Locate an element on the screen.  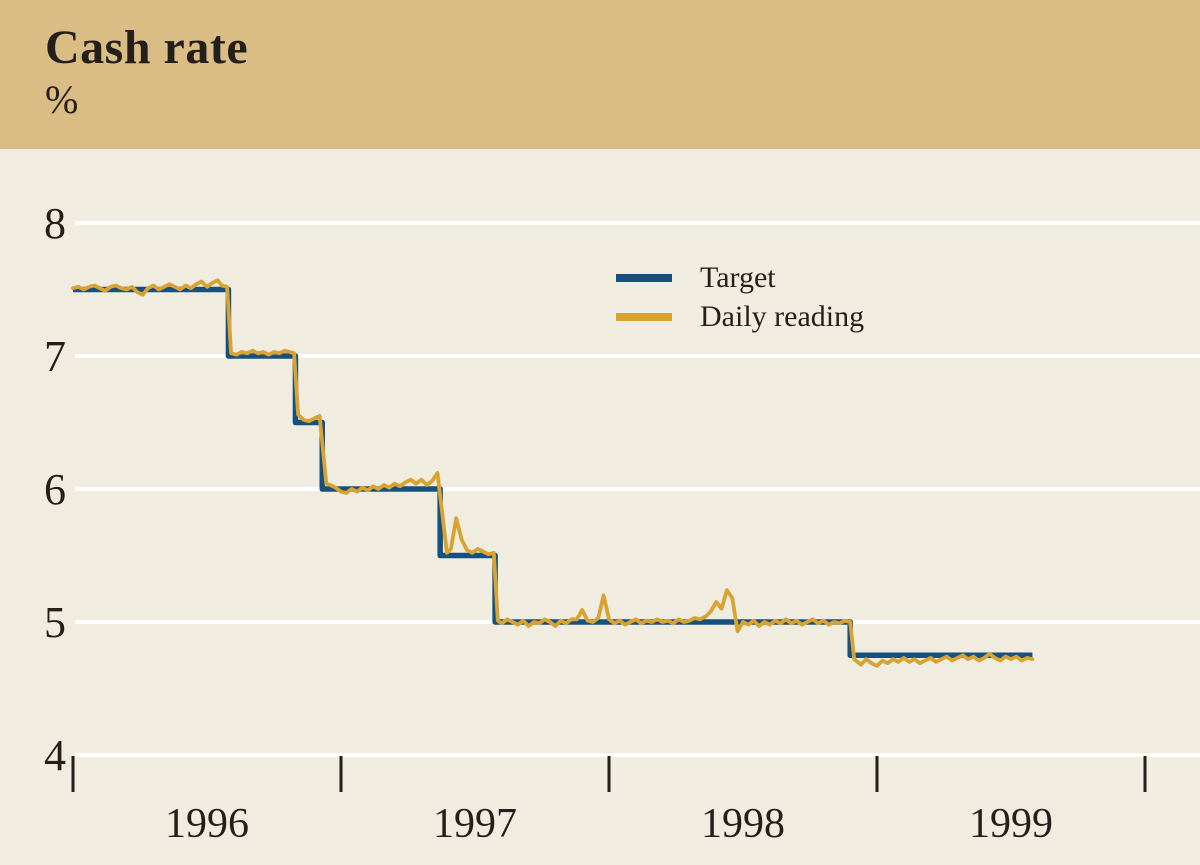
y-axis-unit-label: % is located at coordinates (62, 99).